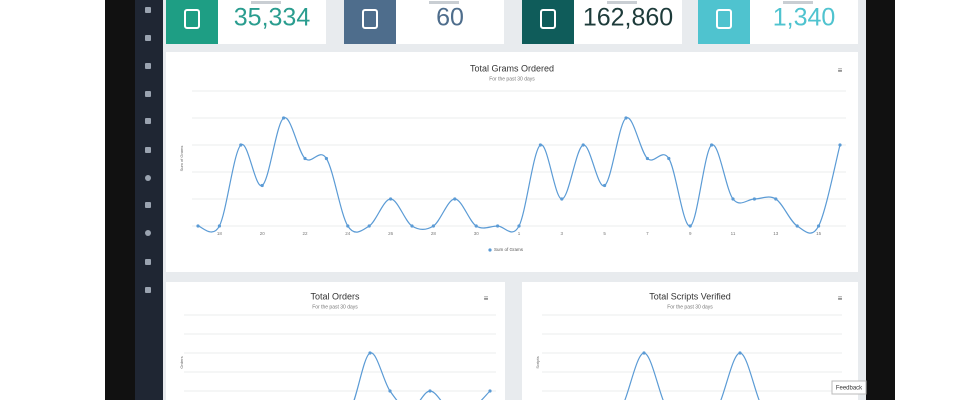  Describe the element at coordinates (422, 376) in the screenshot. I see `data-line` at that location.